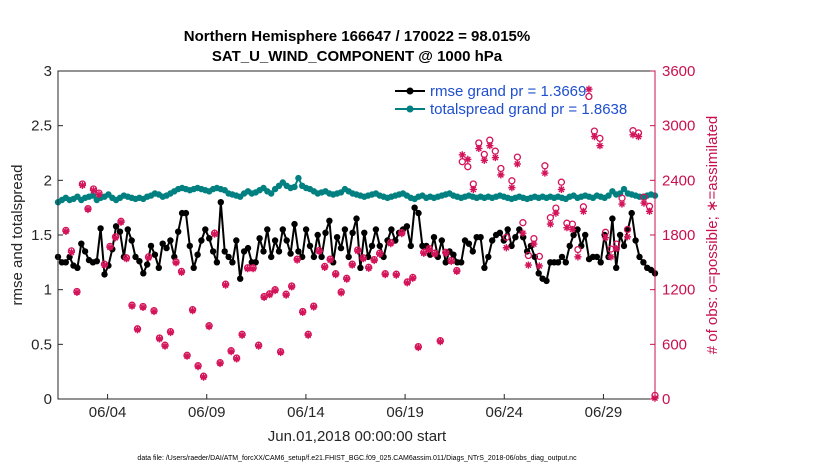  Describe the element at coordinates (508, 91) in the screenshot. I see `legend-rmse-label: rmse grand pr = 1.3669` at that location.